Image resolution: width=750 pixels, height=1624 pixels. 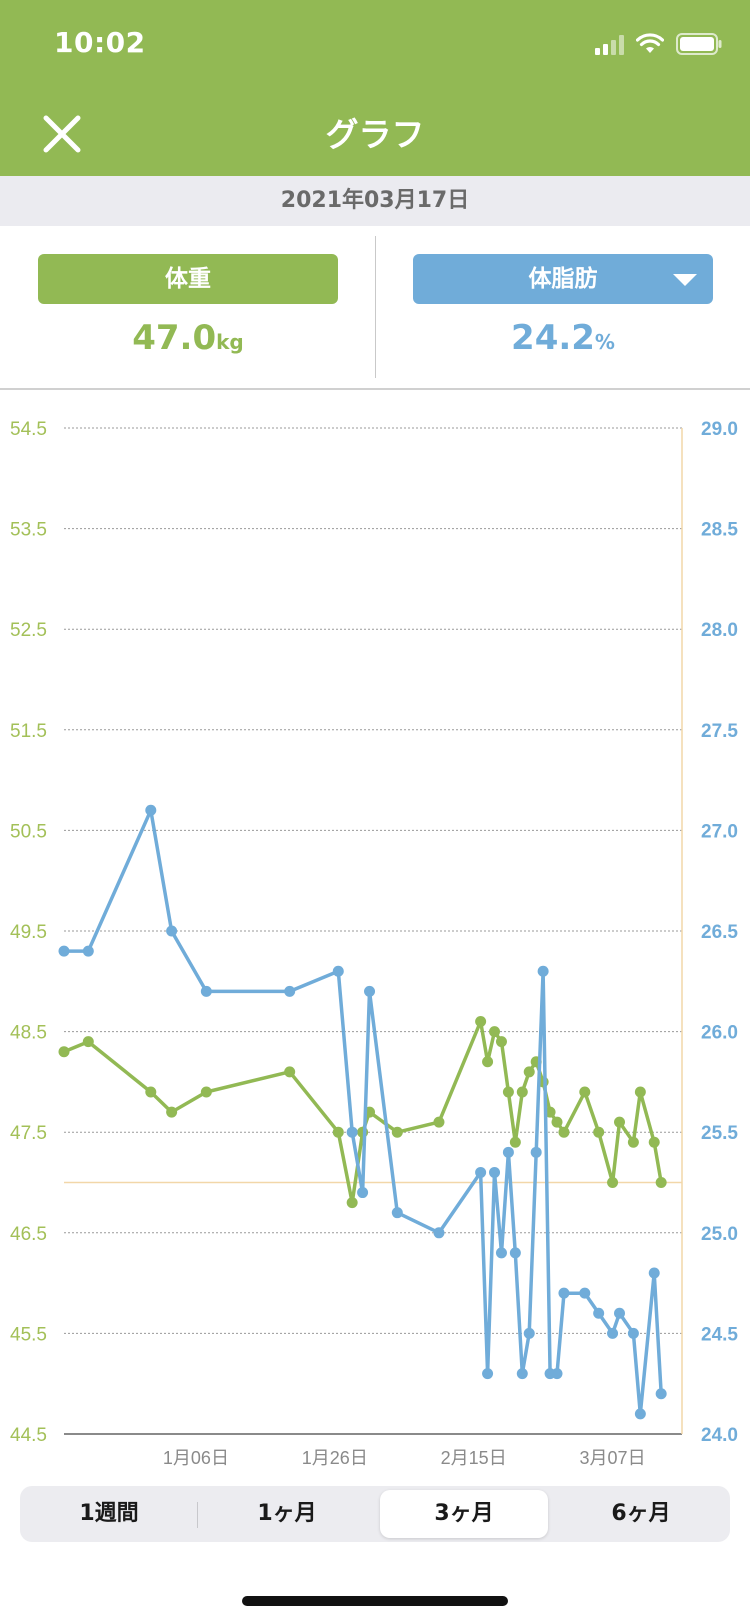 What do you see at coordinates (100, 42) in the screenshot?
I see `status-time: 10:02` at bounding box center [100, 42].